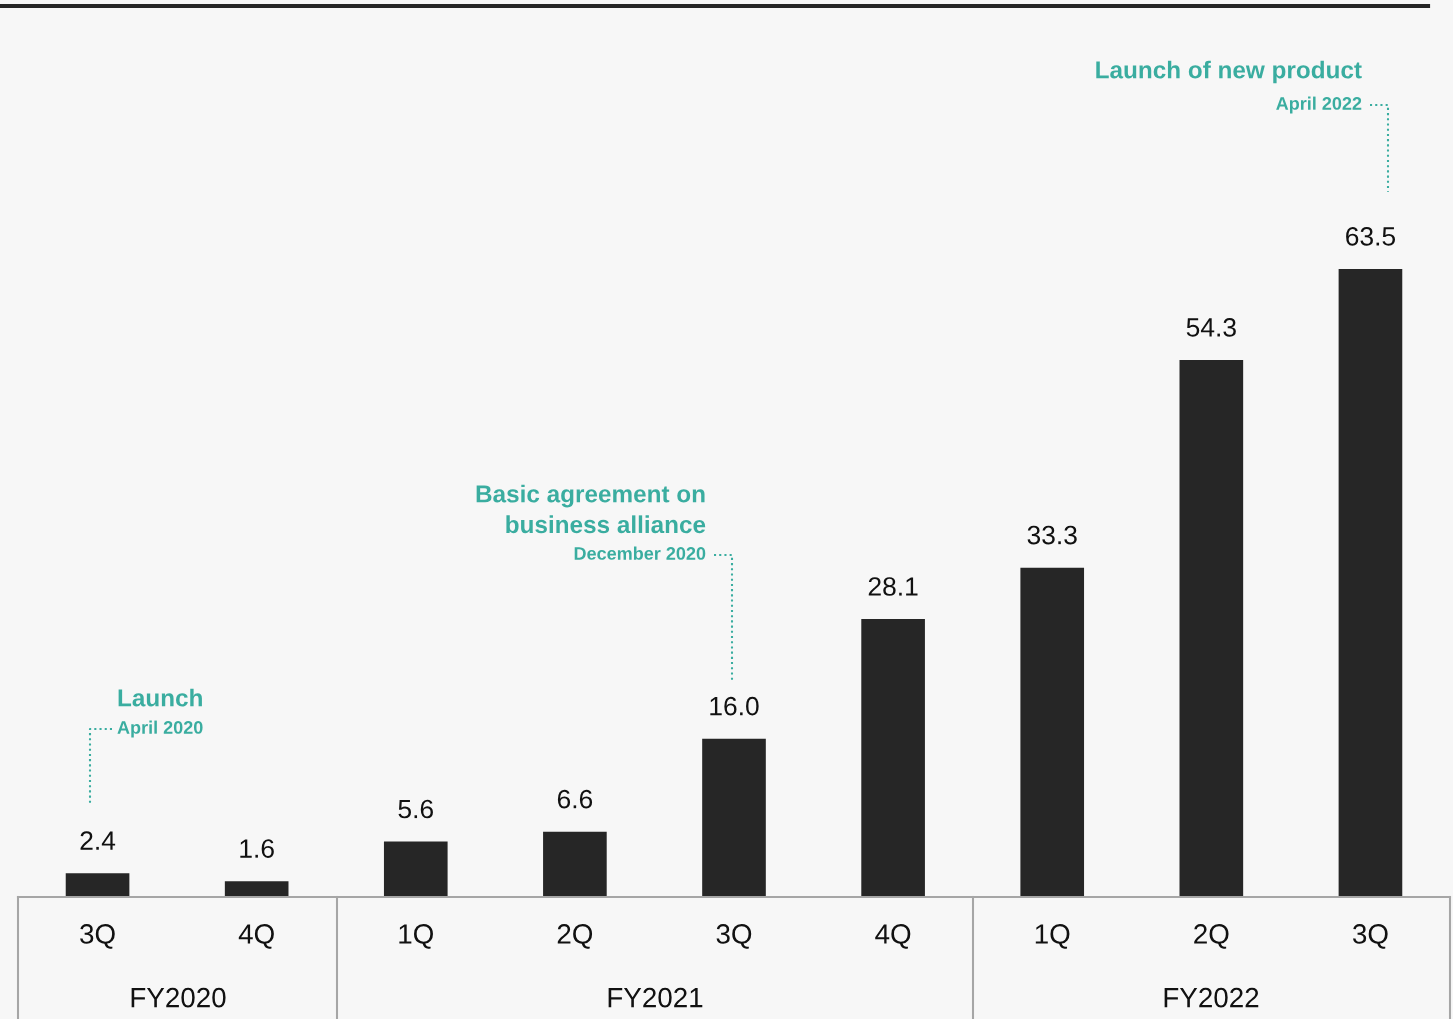 The image size is (1453, 1019). What do you see at coordinates (1319, 105) in the screenshot?
I see `text: April 2022` at bounding box center [1319, 105].